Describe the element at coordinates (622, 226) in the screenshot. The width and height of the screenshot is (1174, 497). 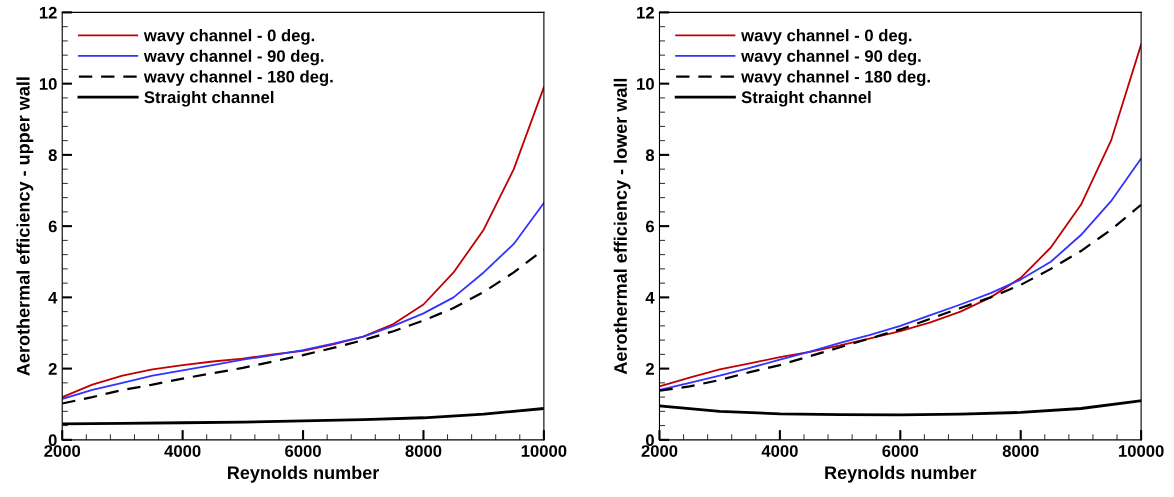
I see `y-axis-title: Aerothermal efficiency - lower wall` at that location.